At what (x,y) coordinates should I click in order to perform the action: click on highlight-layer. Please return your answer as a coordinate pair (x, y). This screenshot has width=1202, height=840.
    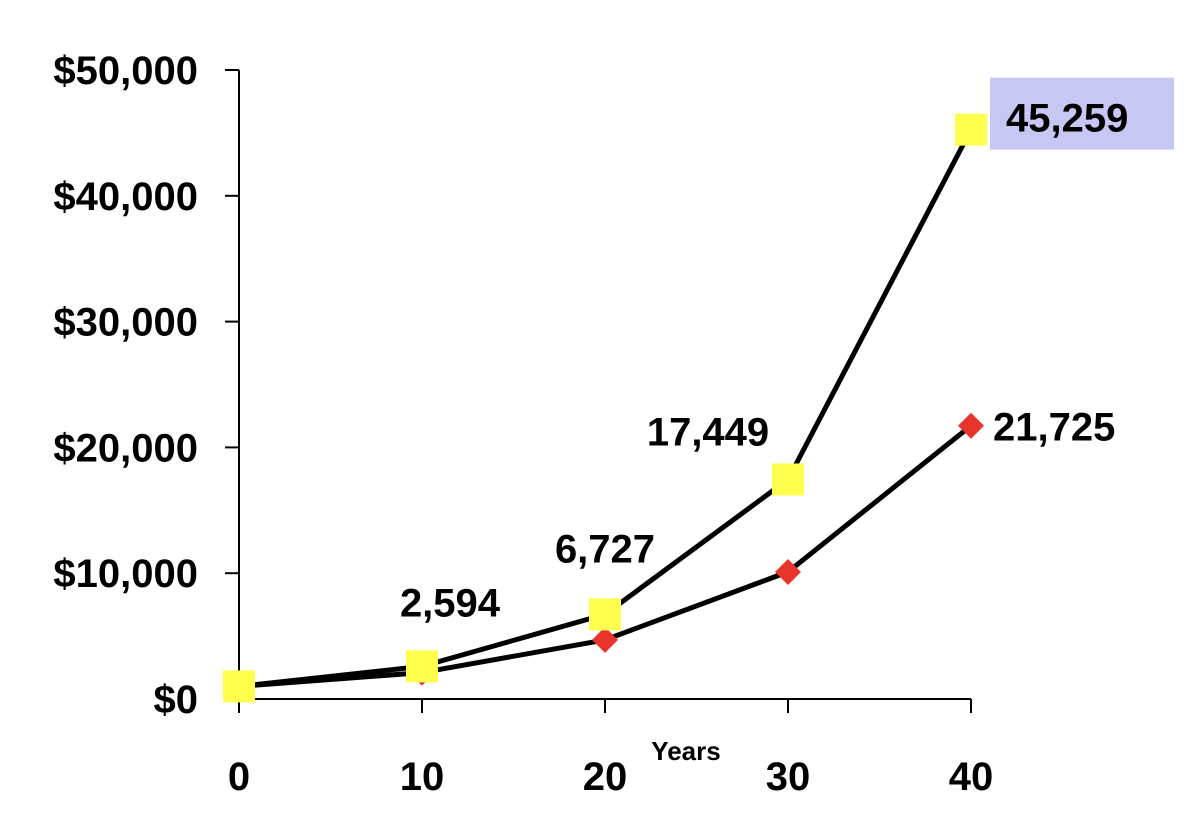
    Looking at the image, I should click on (1082, 113).